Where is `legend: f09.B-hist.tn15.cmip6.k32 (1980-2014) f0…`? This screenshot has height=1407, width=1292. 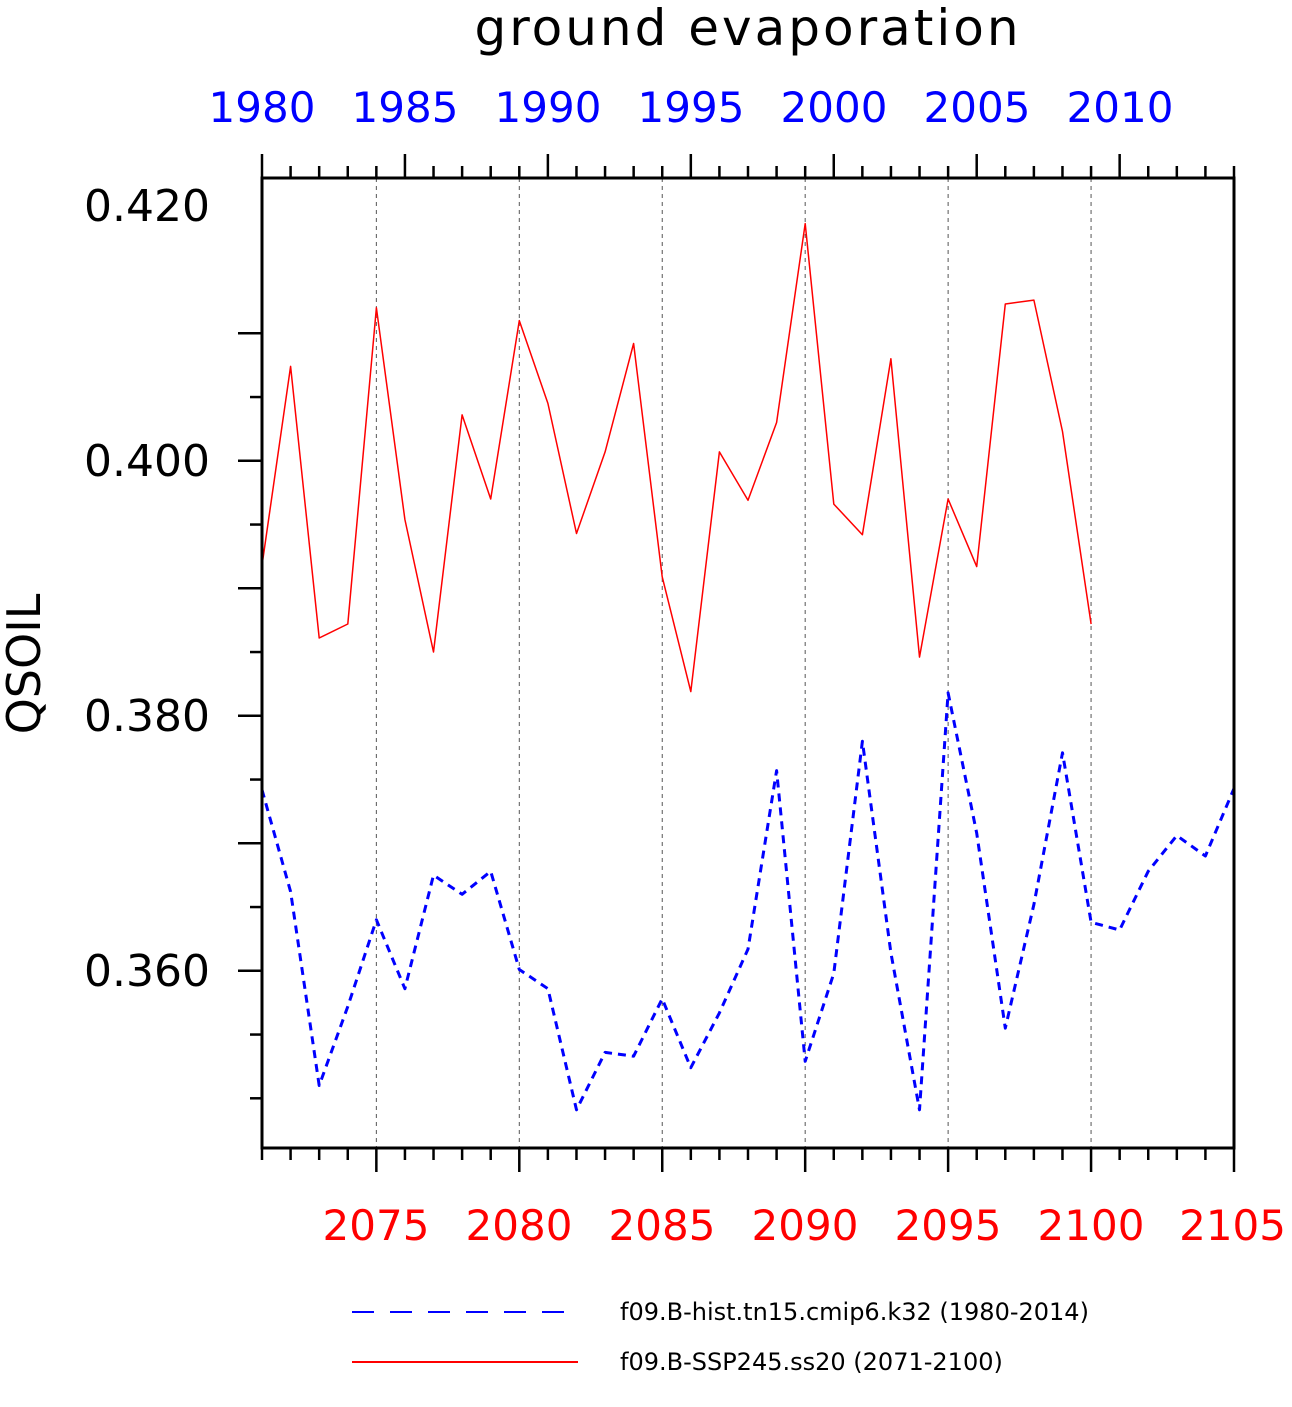 legend: f09.B-hist.tn15.cmip6.k32 (1980-2014) f0… is located at coordinates (720, 1337).